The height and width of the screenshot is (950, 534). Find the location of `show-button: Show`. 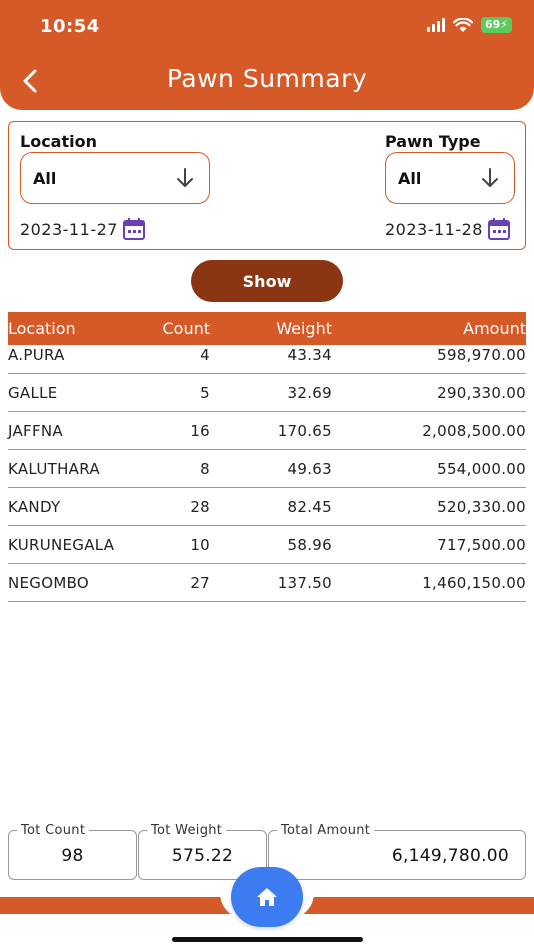

show-button: Show is located at coordinates (267, 281).